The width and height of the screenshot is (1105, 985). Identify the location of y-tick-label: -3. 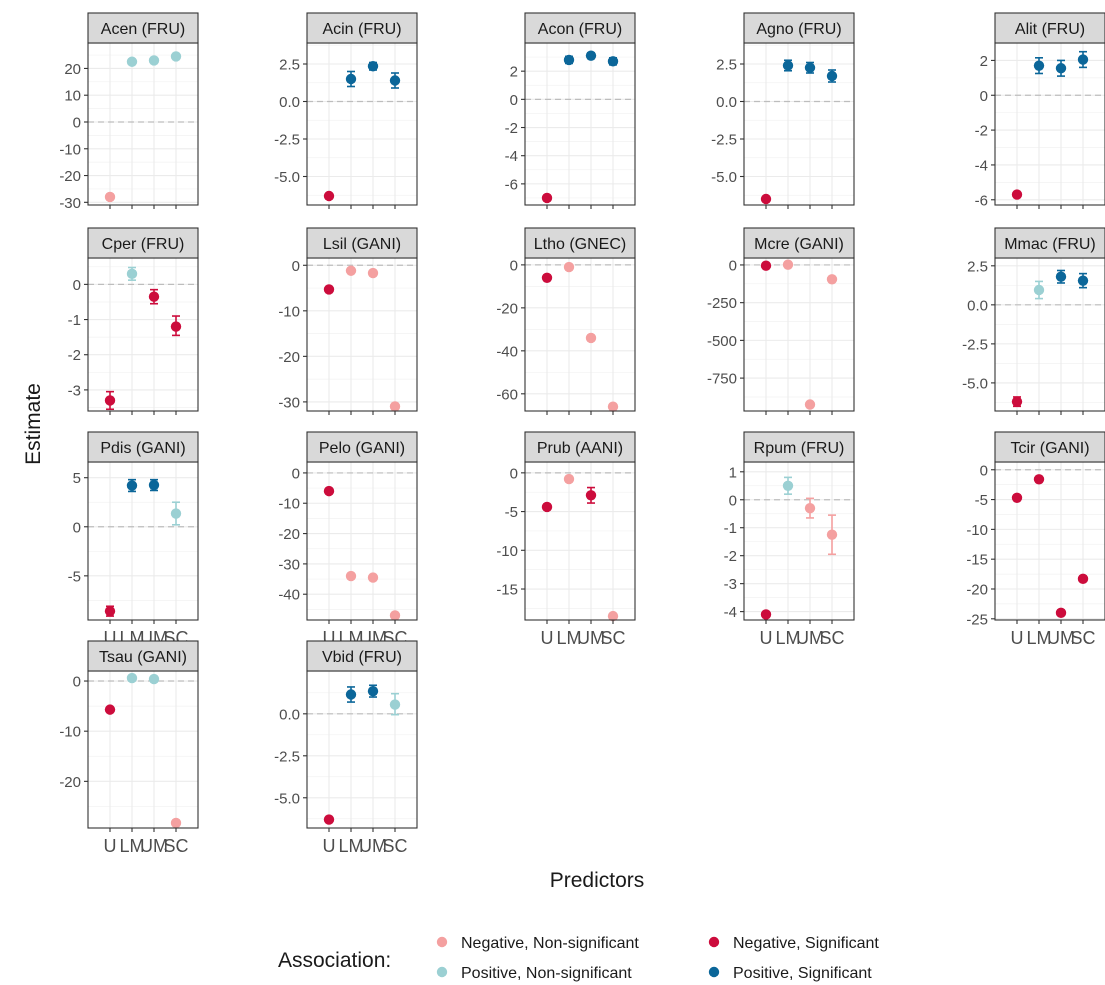
(730, 584).